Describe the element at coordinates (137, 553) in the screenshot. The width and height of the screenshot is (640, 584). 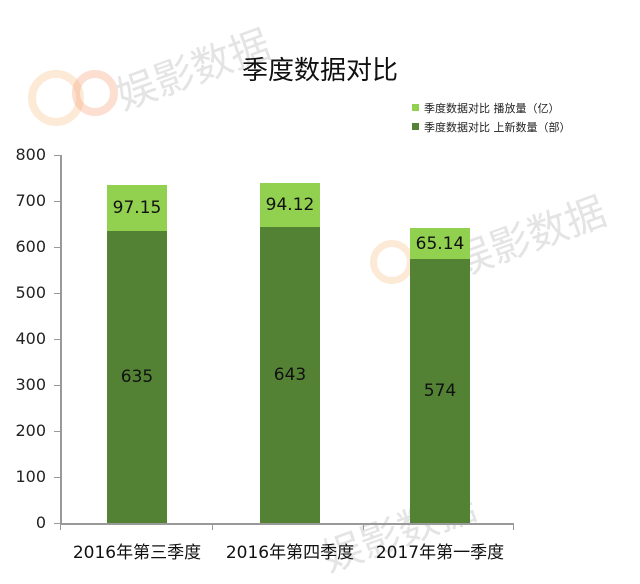
I see `x-tick-label: 2016年第三季度` at that location.